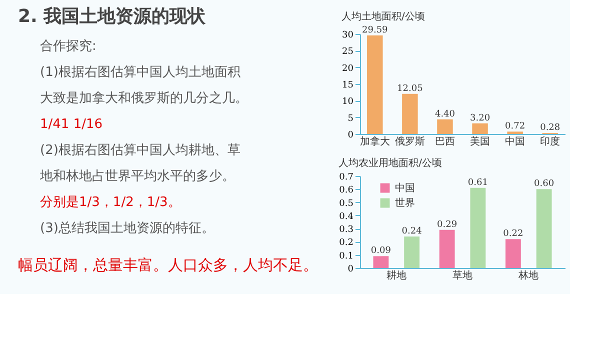 The width and height of the screenshot is (600, 338). I want to click on data-label: 12.05, so click(410, 89).